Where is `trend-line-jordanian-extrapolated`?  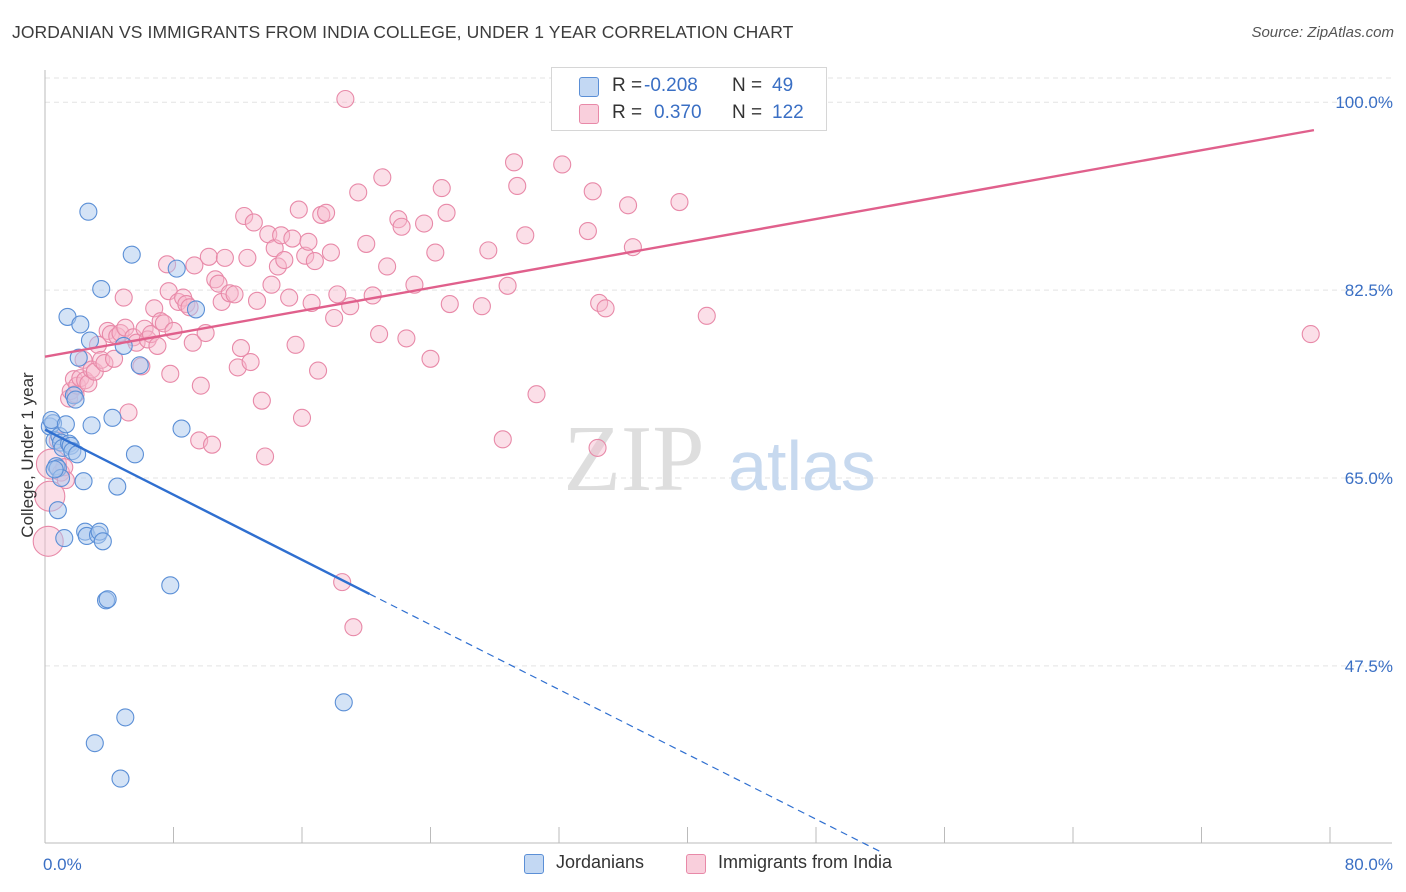
trend-line-jordanian-extrapolated is located at coordinates (625, 723).